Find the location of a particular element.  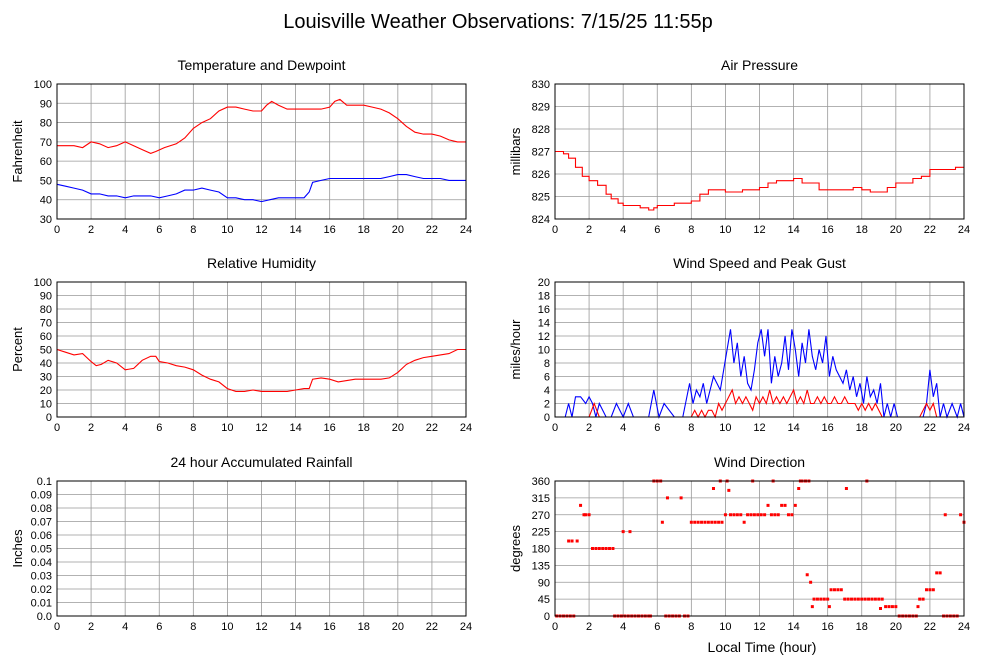

y-tick-label: 12 is located at coordinates (544, 337).